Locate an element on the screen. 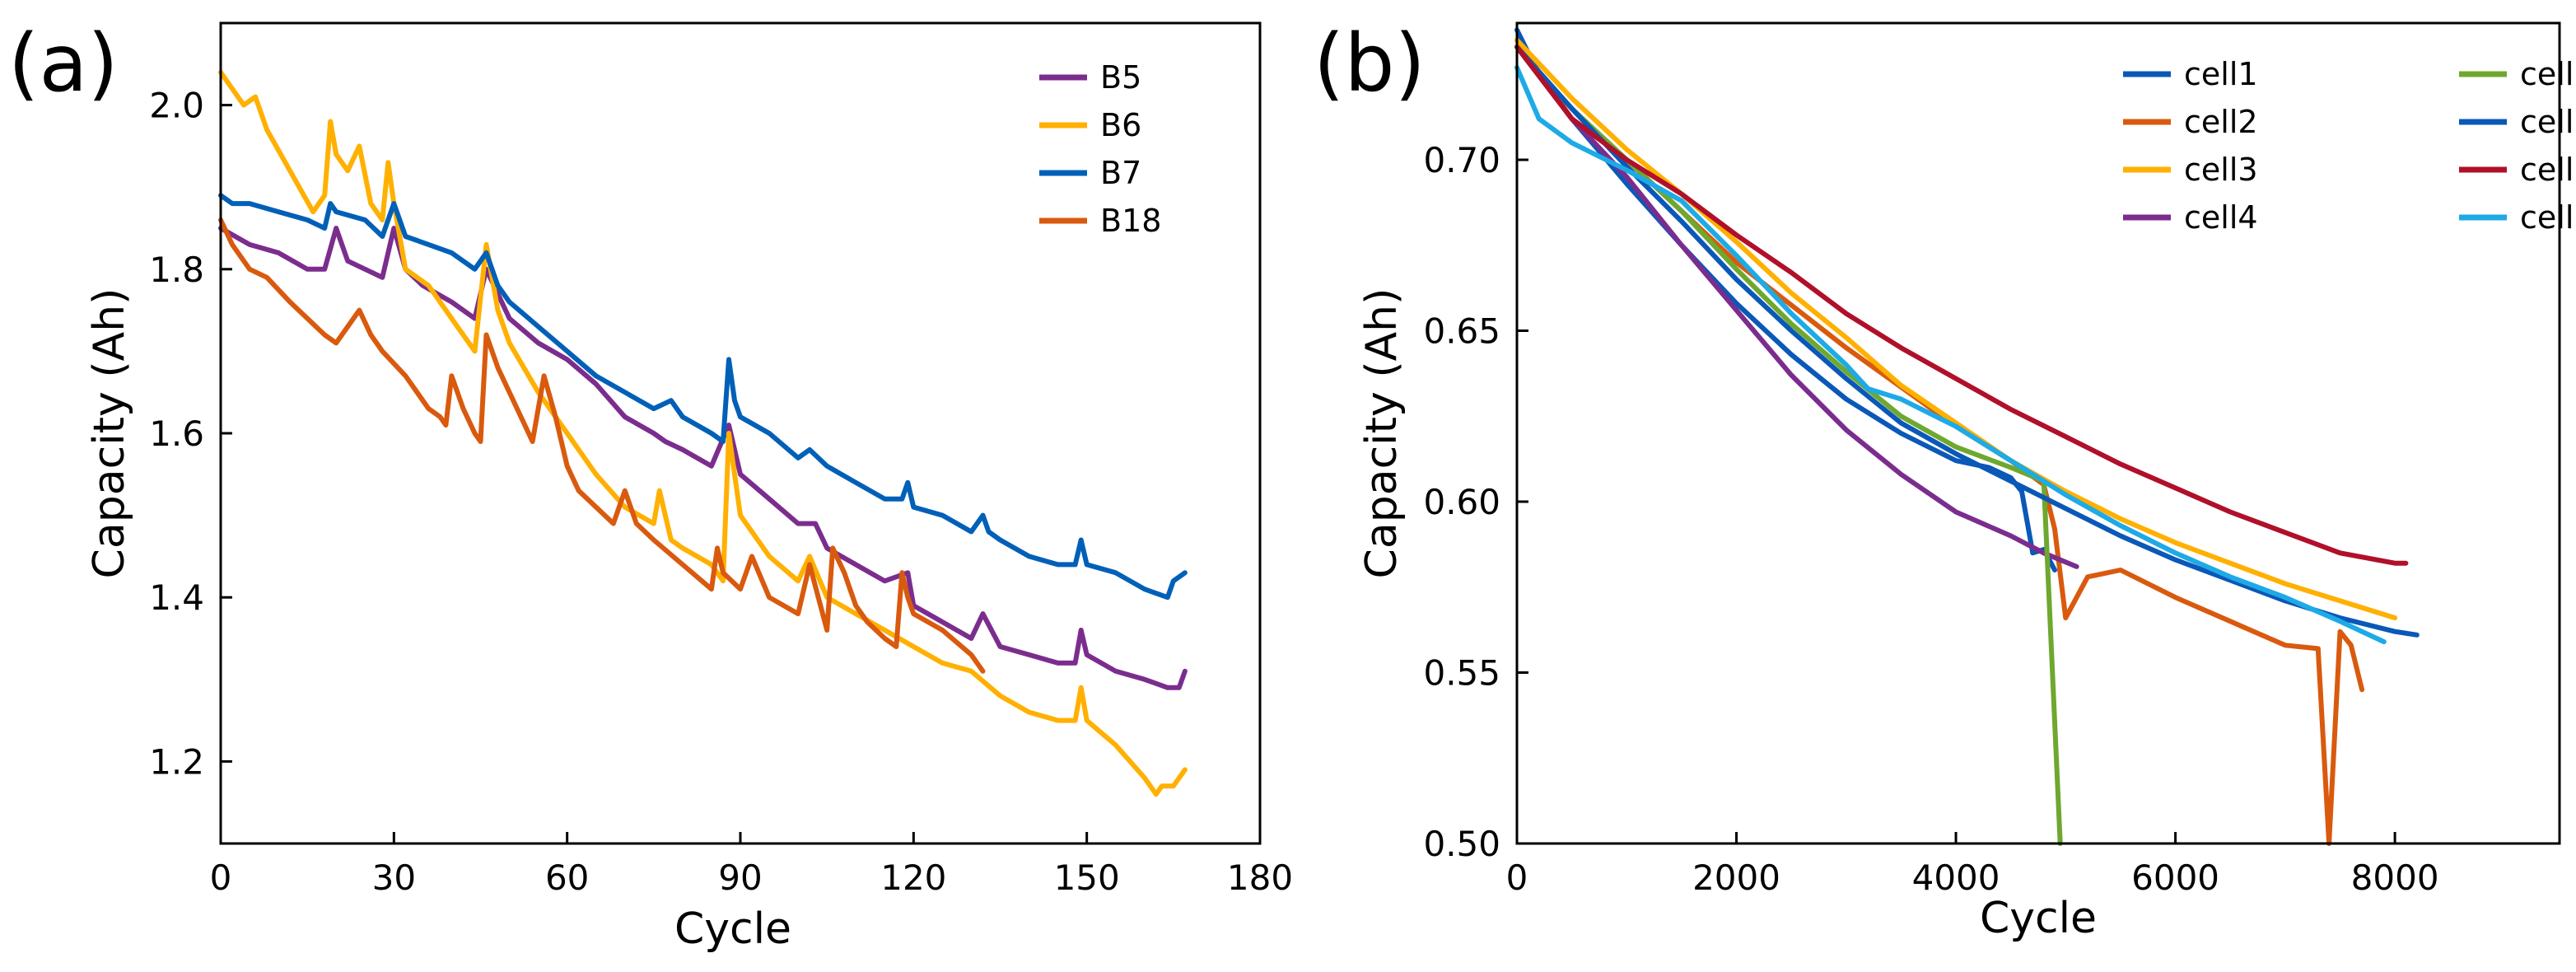 The height and width of the screenshot is (972, 2576). series-line-b18 is located at coordinates (602, 445).